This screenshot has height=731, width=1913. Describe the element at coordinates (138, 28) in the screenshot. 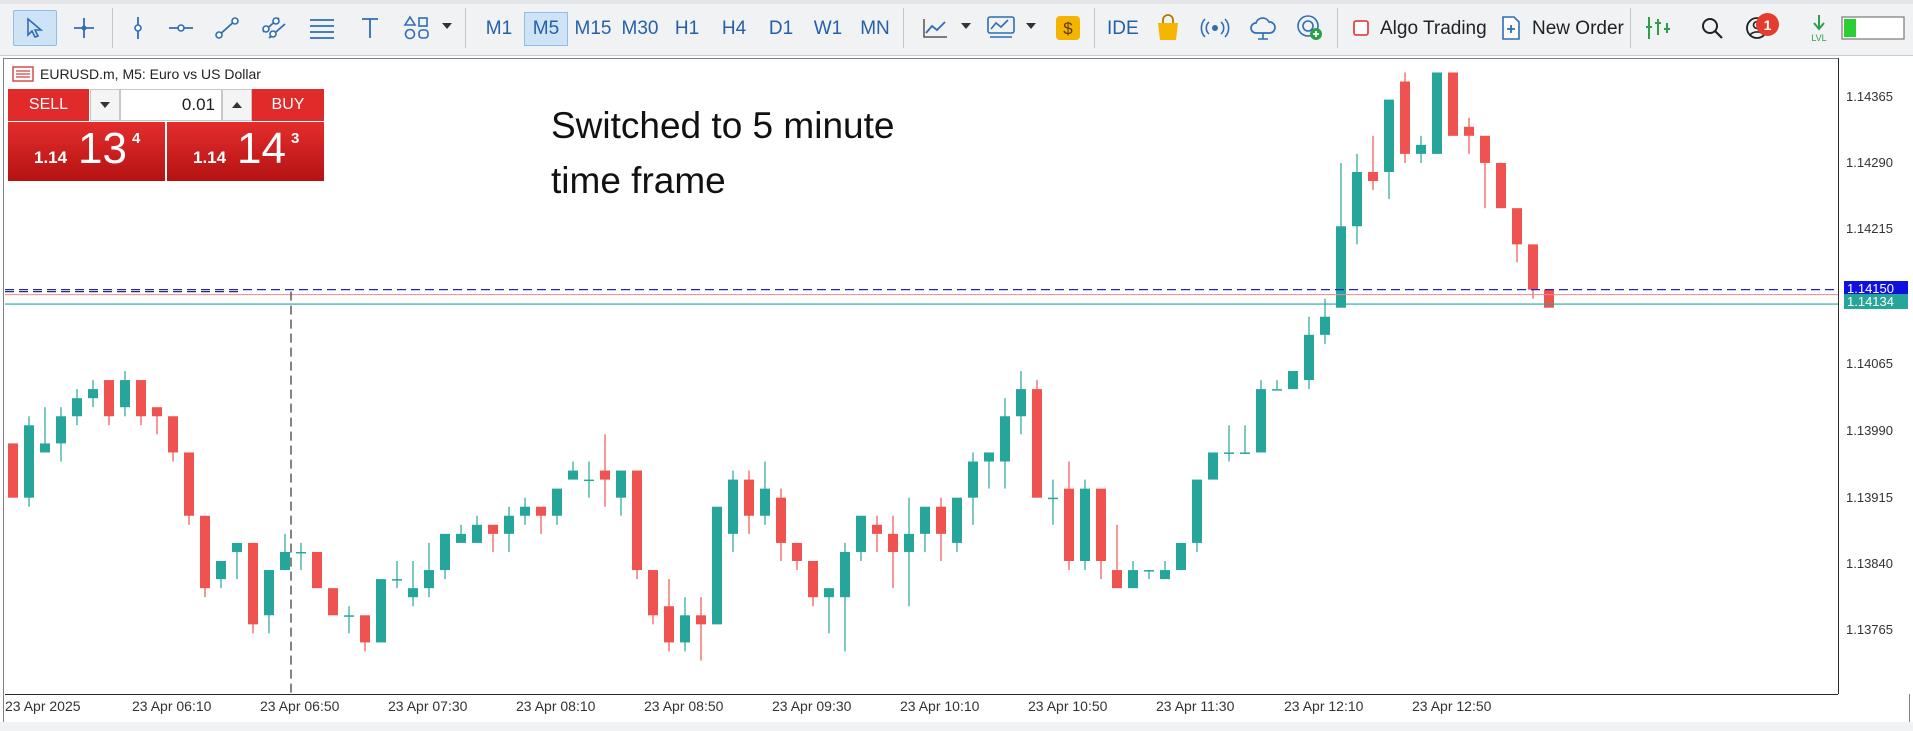

I see `vertical-line-icon` at that location.